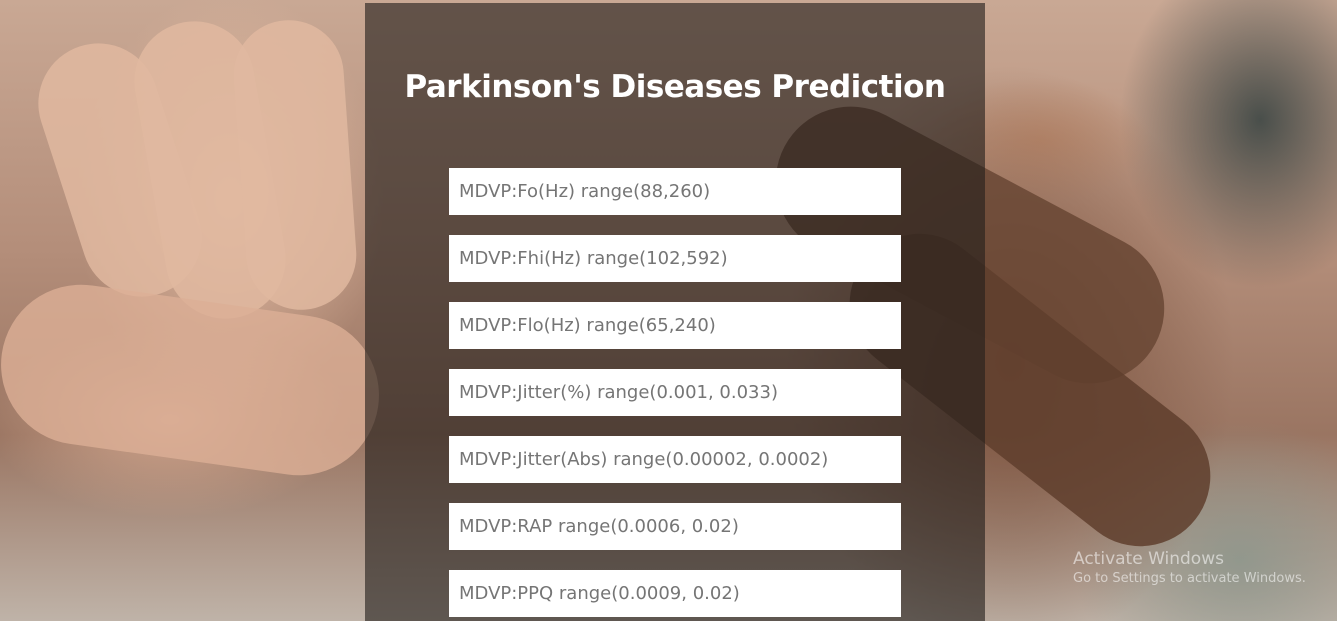 Image resolution: width=1337 pixels, height=637 pixels. I want to click on rap-input, so click(675, 526).